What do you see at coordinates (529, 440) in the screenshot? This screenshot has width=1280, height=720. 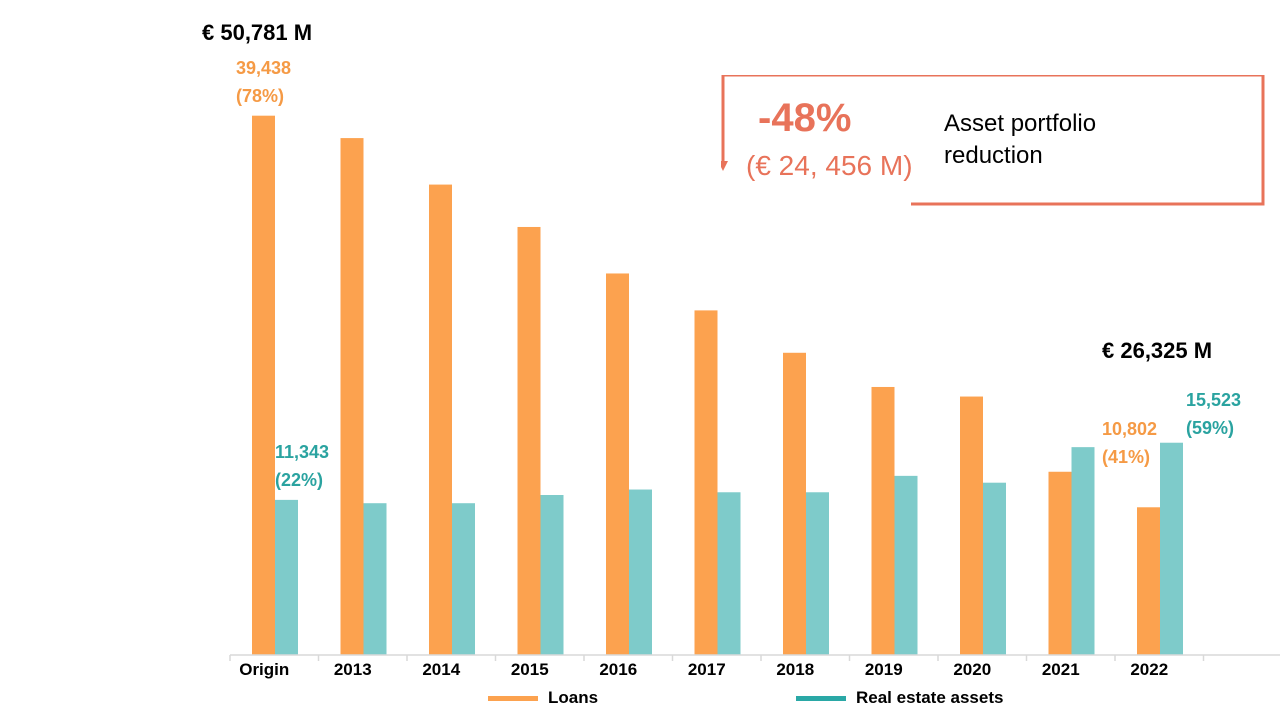 I see `bar-loans-2015` at bounding box center [529, 440].